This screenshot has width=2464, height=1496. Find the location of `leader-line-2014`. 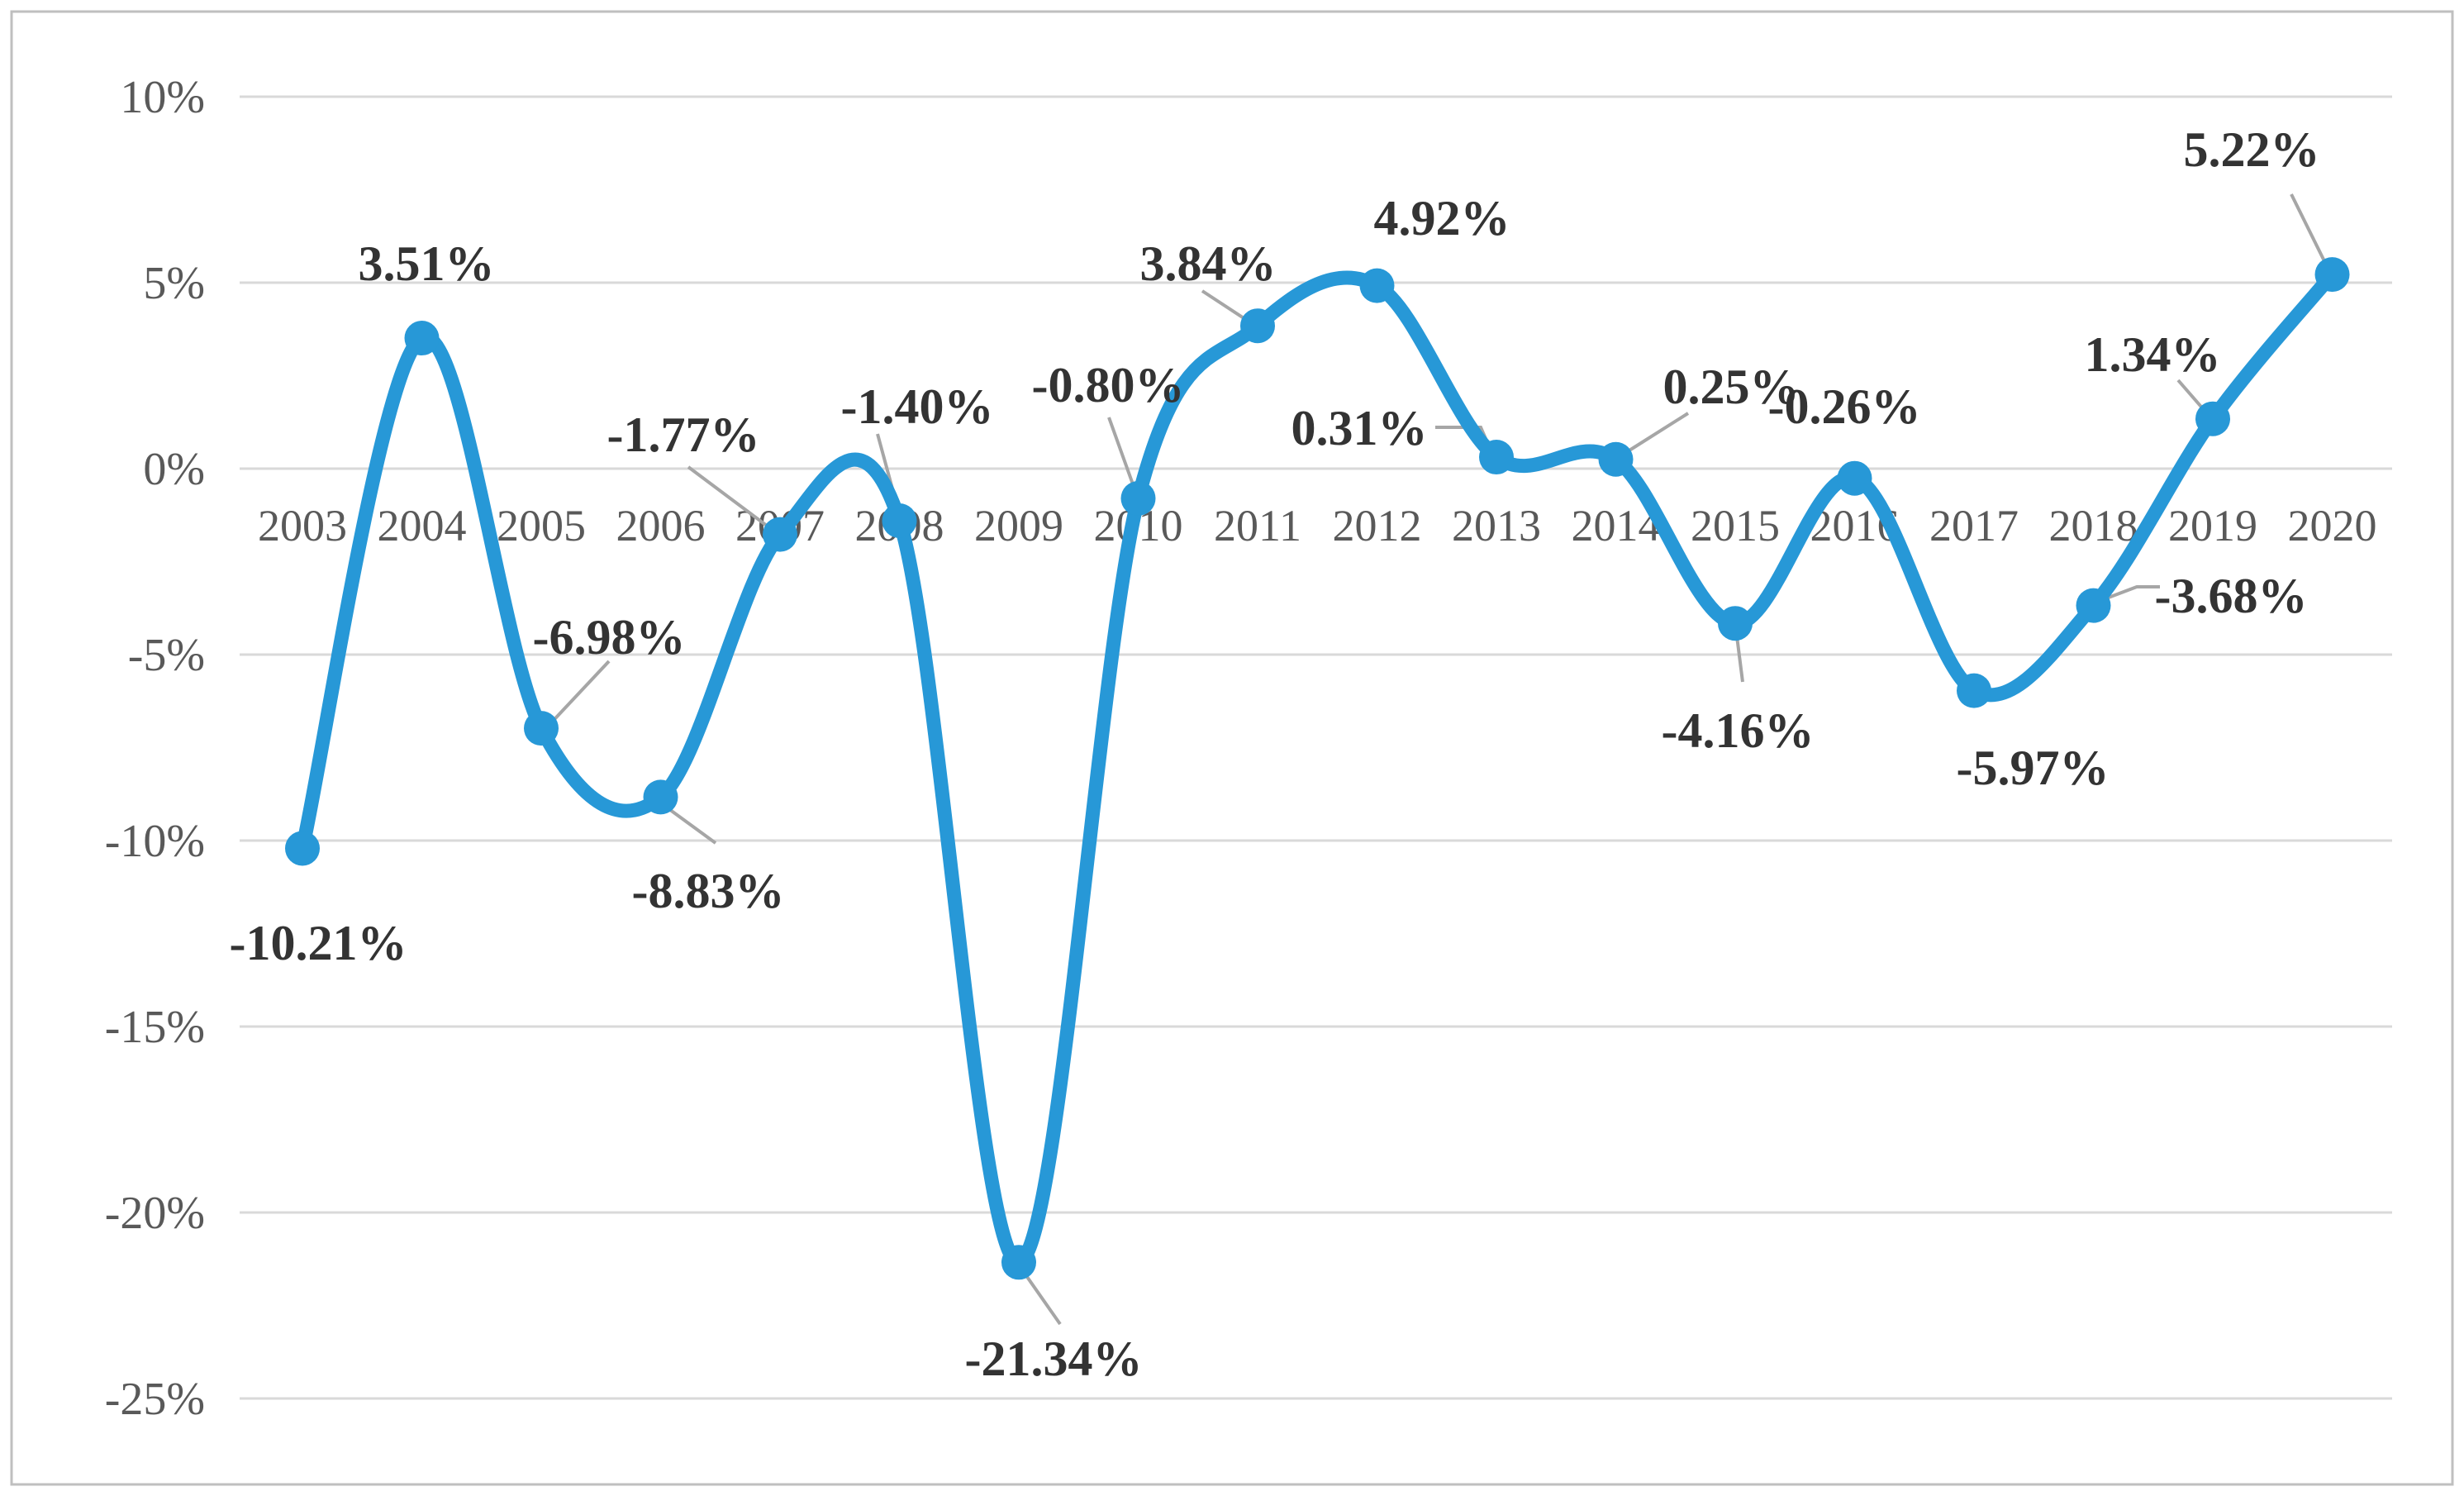

leader-line-2014 is located at coordinates (1657, 433).